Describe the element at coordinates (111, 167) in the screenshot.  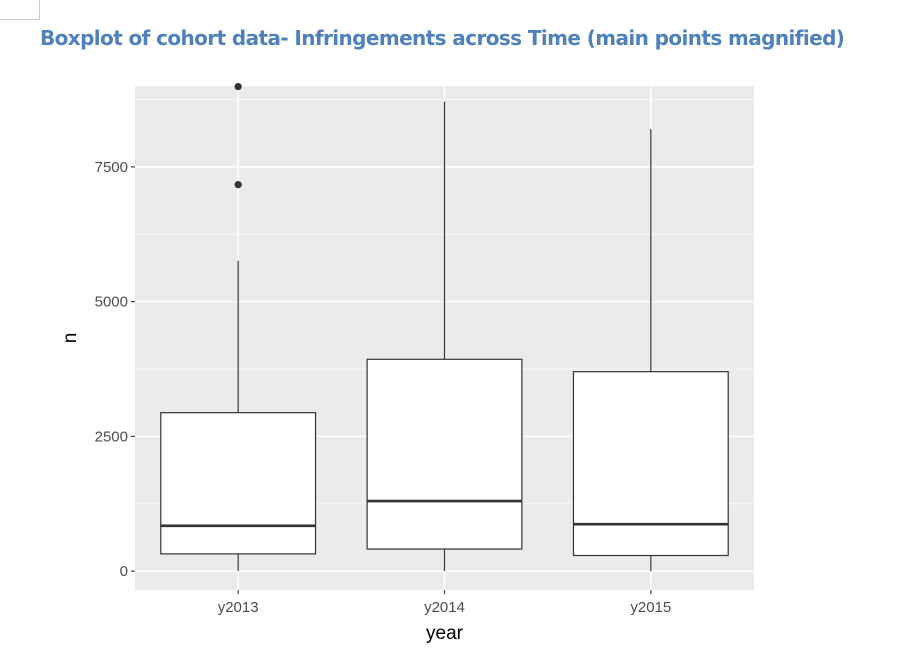
I see `y-tick-label: 7500` at that location.